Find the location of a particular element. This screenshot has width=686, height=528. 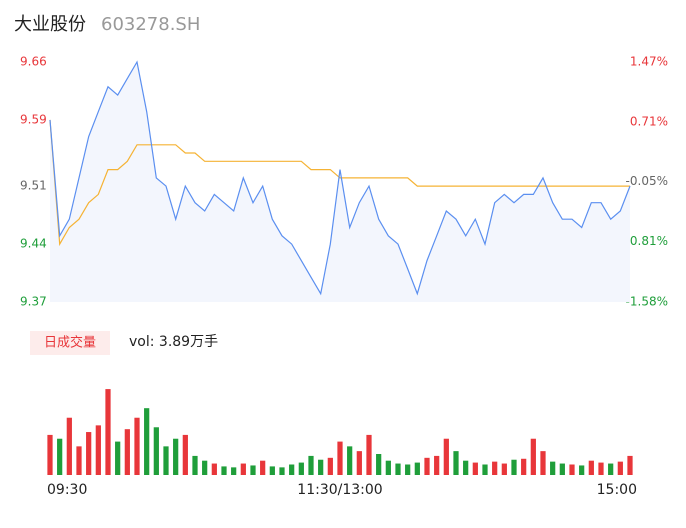

y2-tick-label: -0.05% is located at coordinates (647, 181).